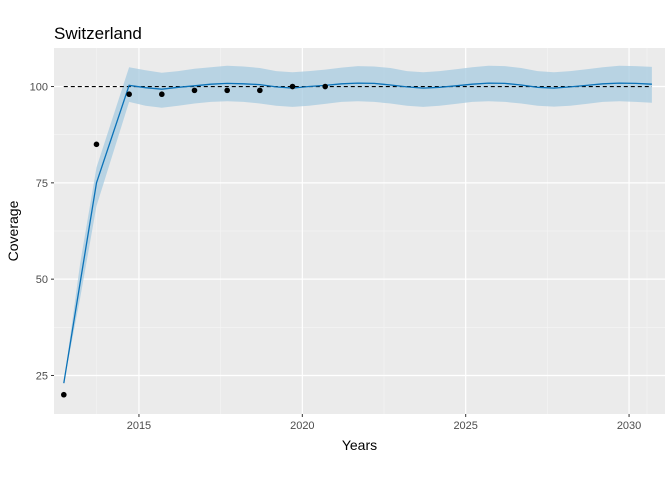  Describe the element at coordinates (629, 426) in the screenshot. I see `x-tick-label: 2030` at that location.